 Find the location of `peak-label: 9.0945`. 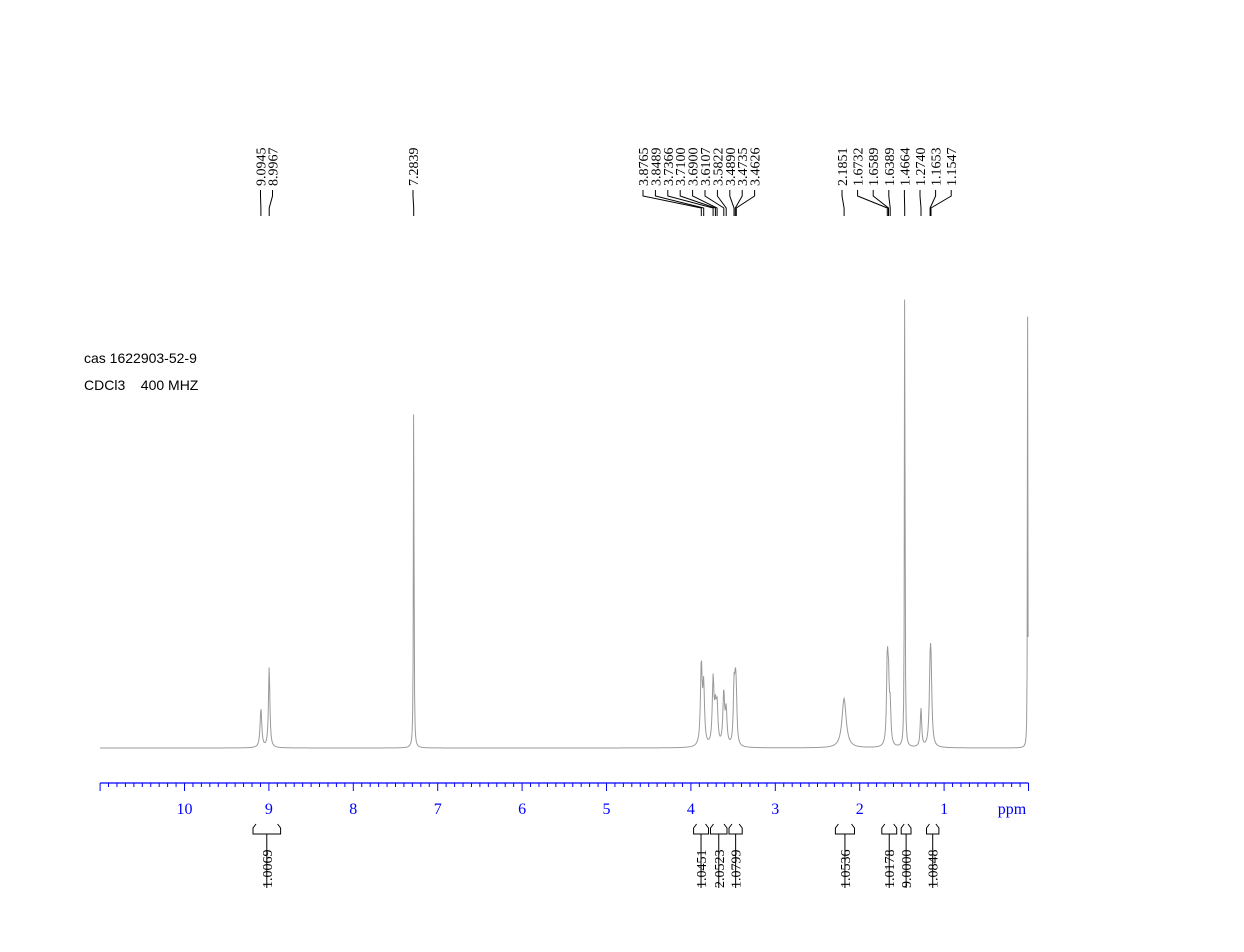

peak-label: 9.0945 is located at coordinates (262, 167).